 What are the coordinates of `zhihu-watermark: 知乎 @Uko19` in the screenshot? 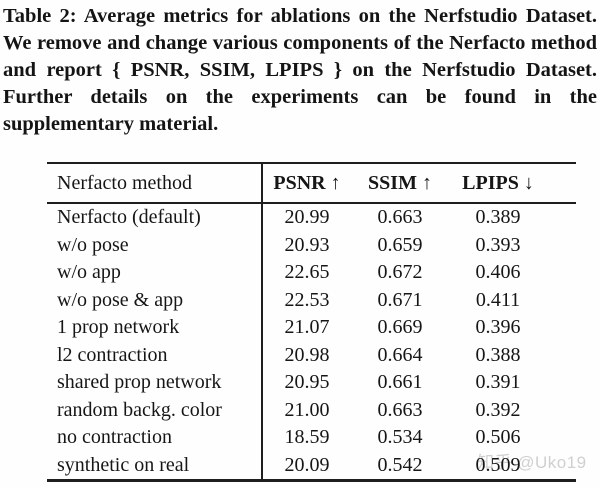 It's located at (532, 462).